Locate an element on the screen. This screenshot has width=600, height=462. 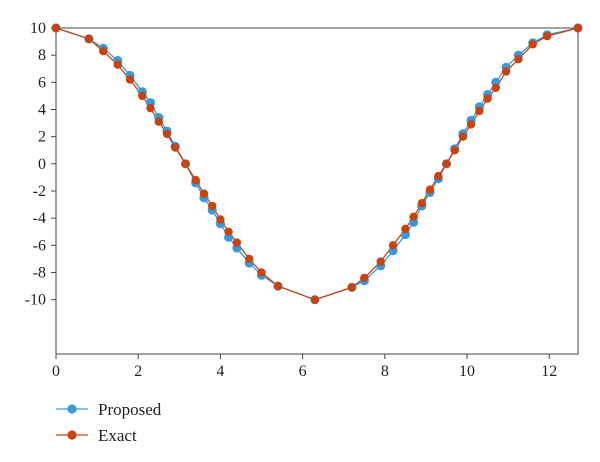
y-axis-ticks: 10 8 6 4 2 0 -2 -4 -6 -8 -10 is located at coordinates (40, 164).